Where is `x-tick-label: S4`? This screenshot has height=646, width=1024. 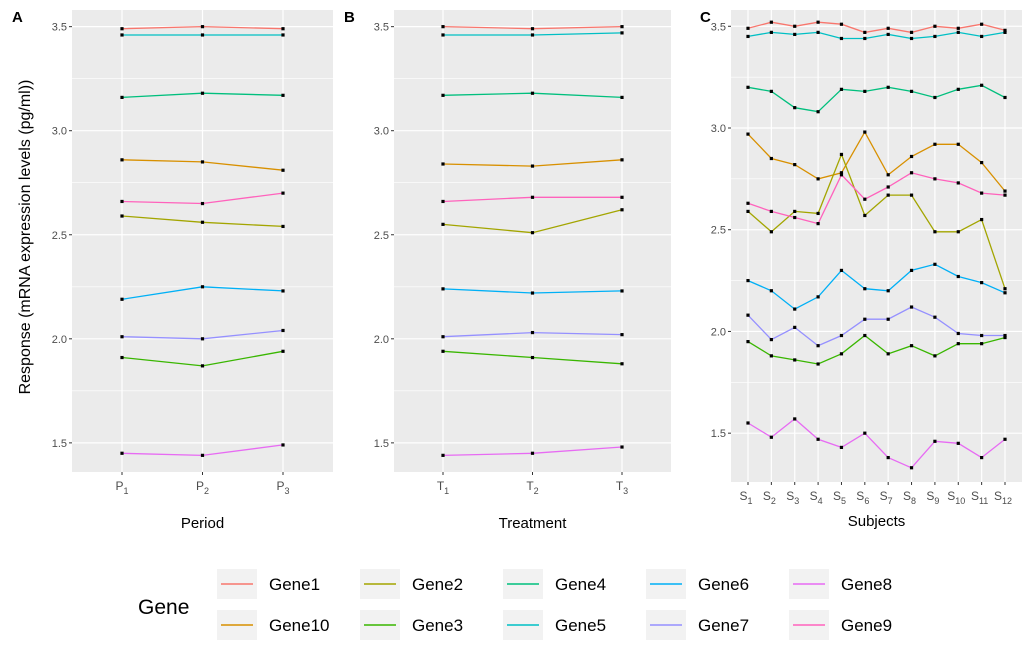 x-tick-label: S4 is located at coordinates (816, 497).